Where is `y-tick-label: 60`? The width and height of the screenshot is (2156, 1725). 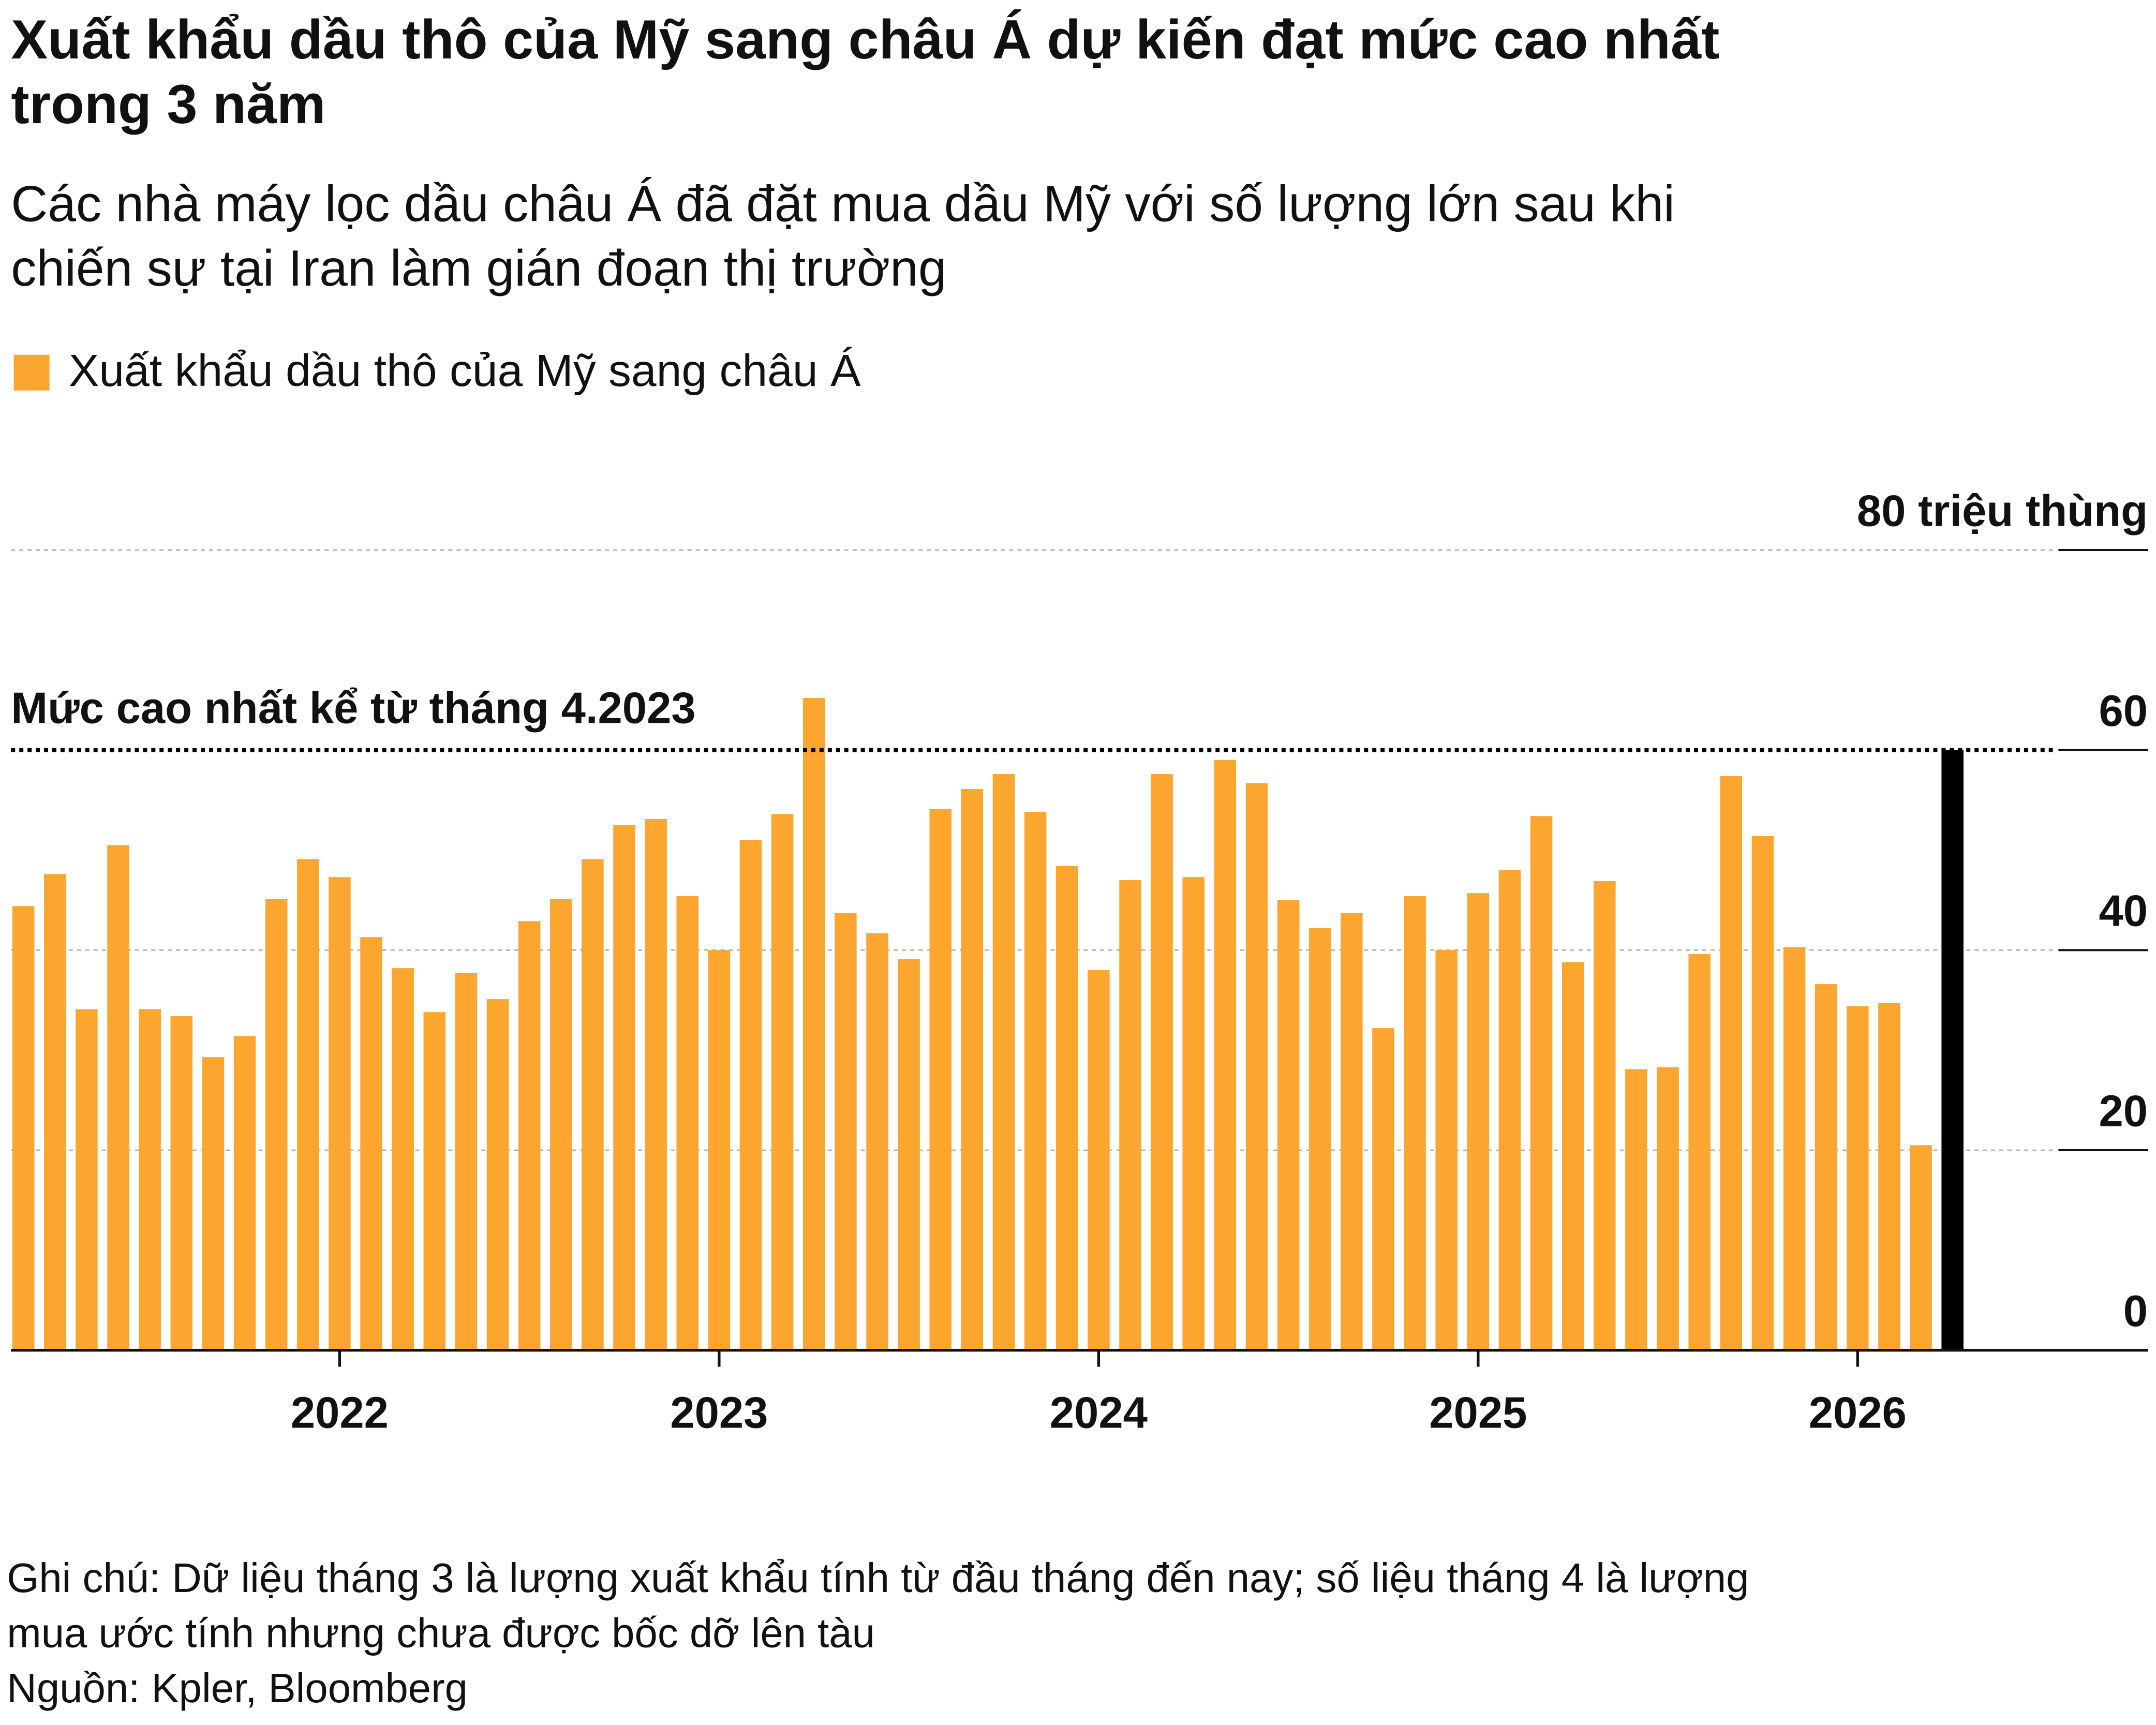 y-tick-label: 60 is located at coordinates (2123, 711).